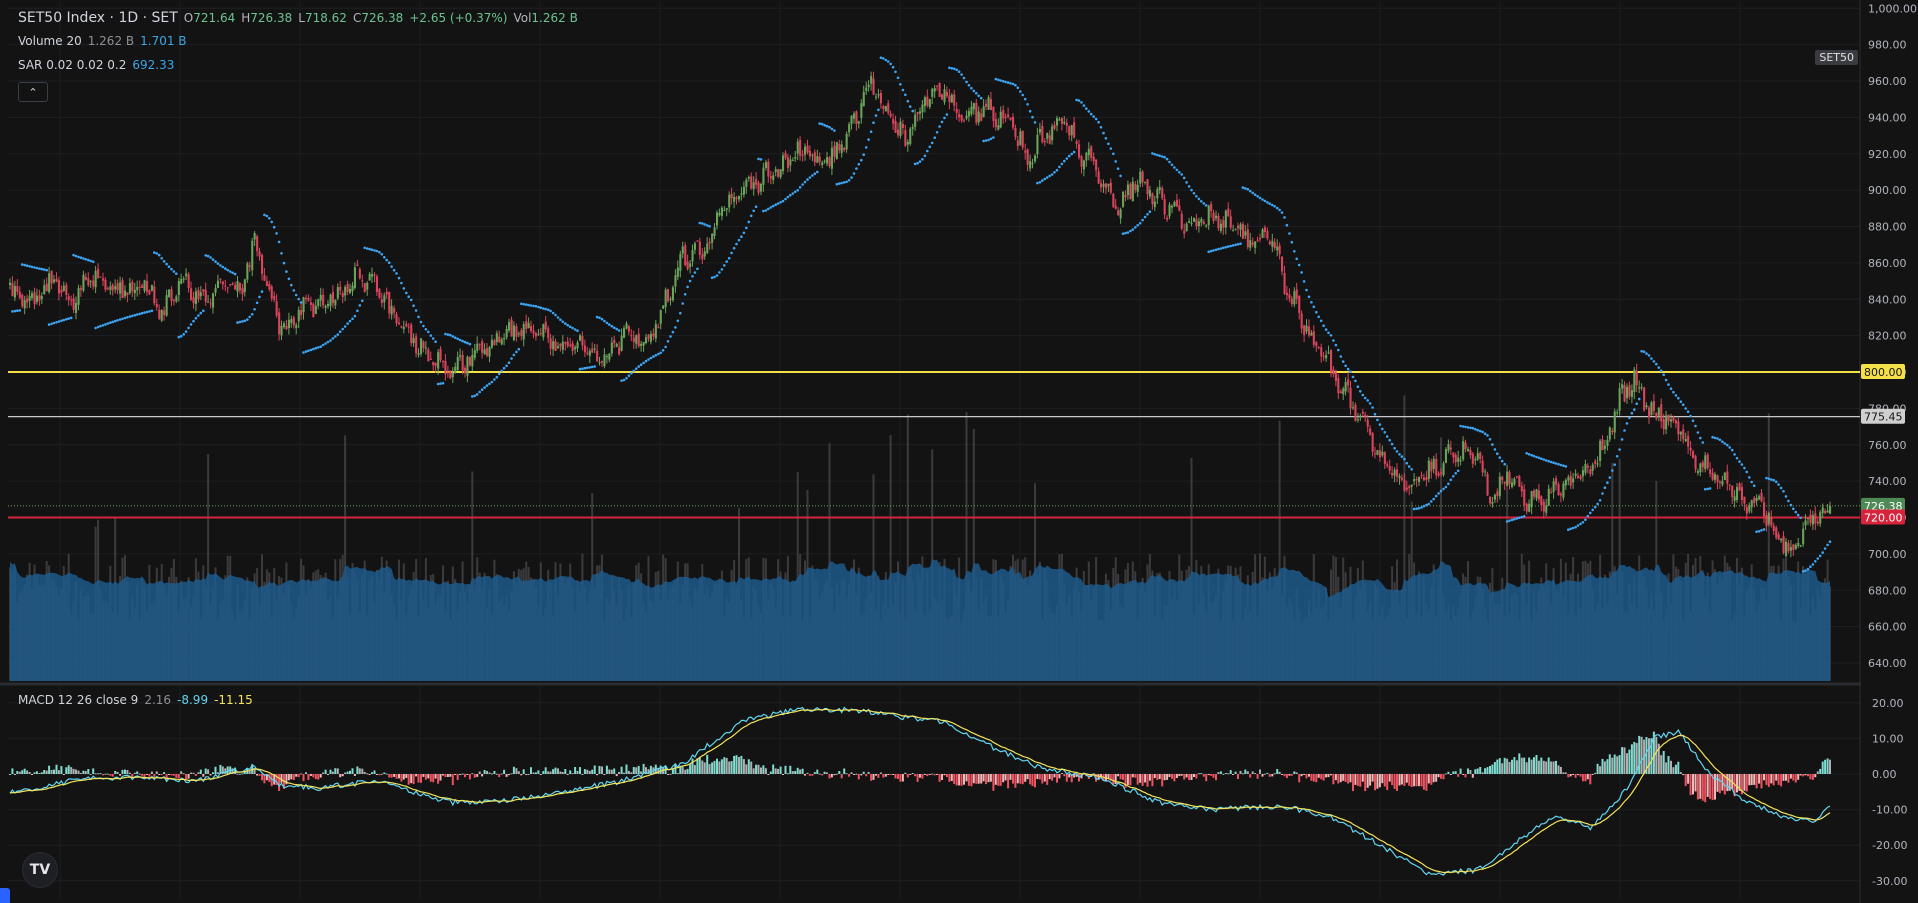 This screenshot has height=903, width=1918. Describe the element at coordinates (40, 870) in the screenshot. I see `tradingview-logo: TV` at that location.